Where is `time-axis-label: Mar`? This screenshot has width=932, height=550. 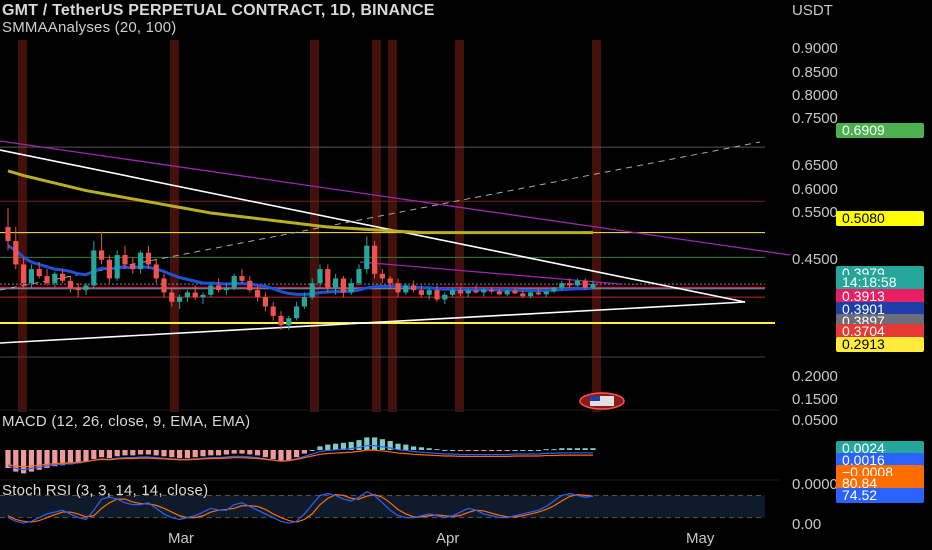
time-axis-label: Mar is located at coordinates (181, 538).